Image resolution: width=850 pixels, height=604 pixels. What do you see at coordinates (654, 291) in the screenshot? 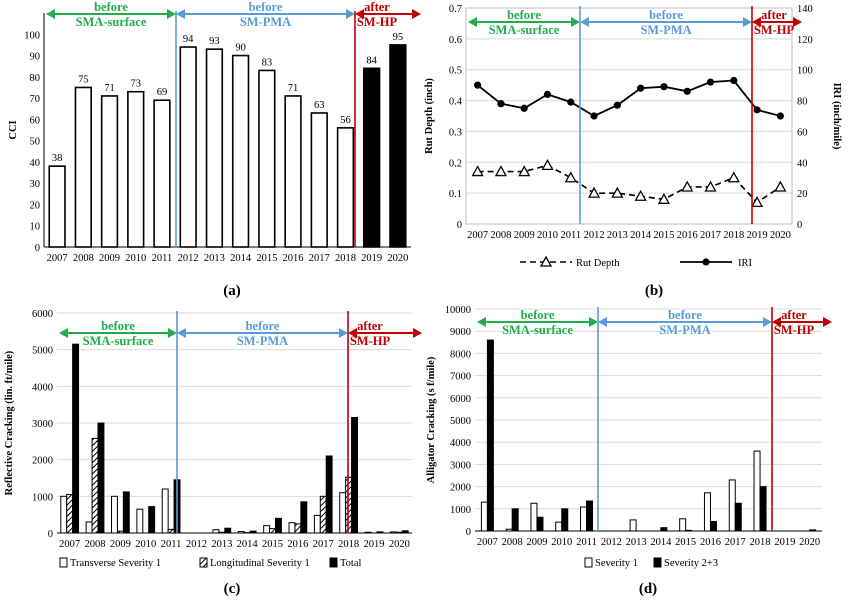
I see `panel-label: (b)` at bounding box center [654, 291].